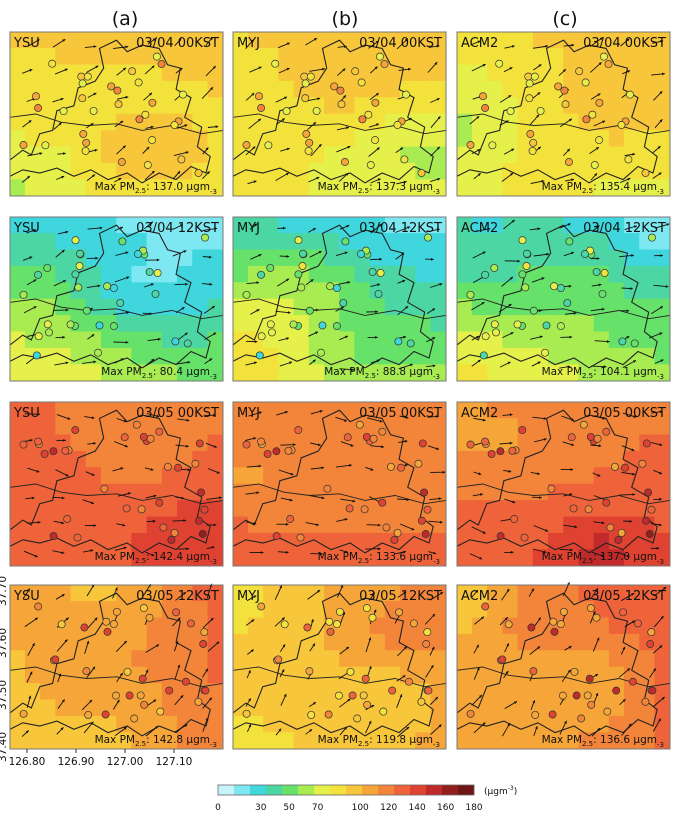 This screenshot has width=680, height=814. I want to click on scheme-label: MYJ, so click(248, 228).